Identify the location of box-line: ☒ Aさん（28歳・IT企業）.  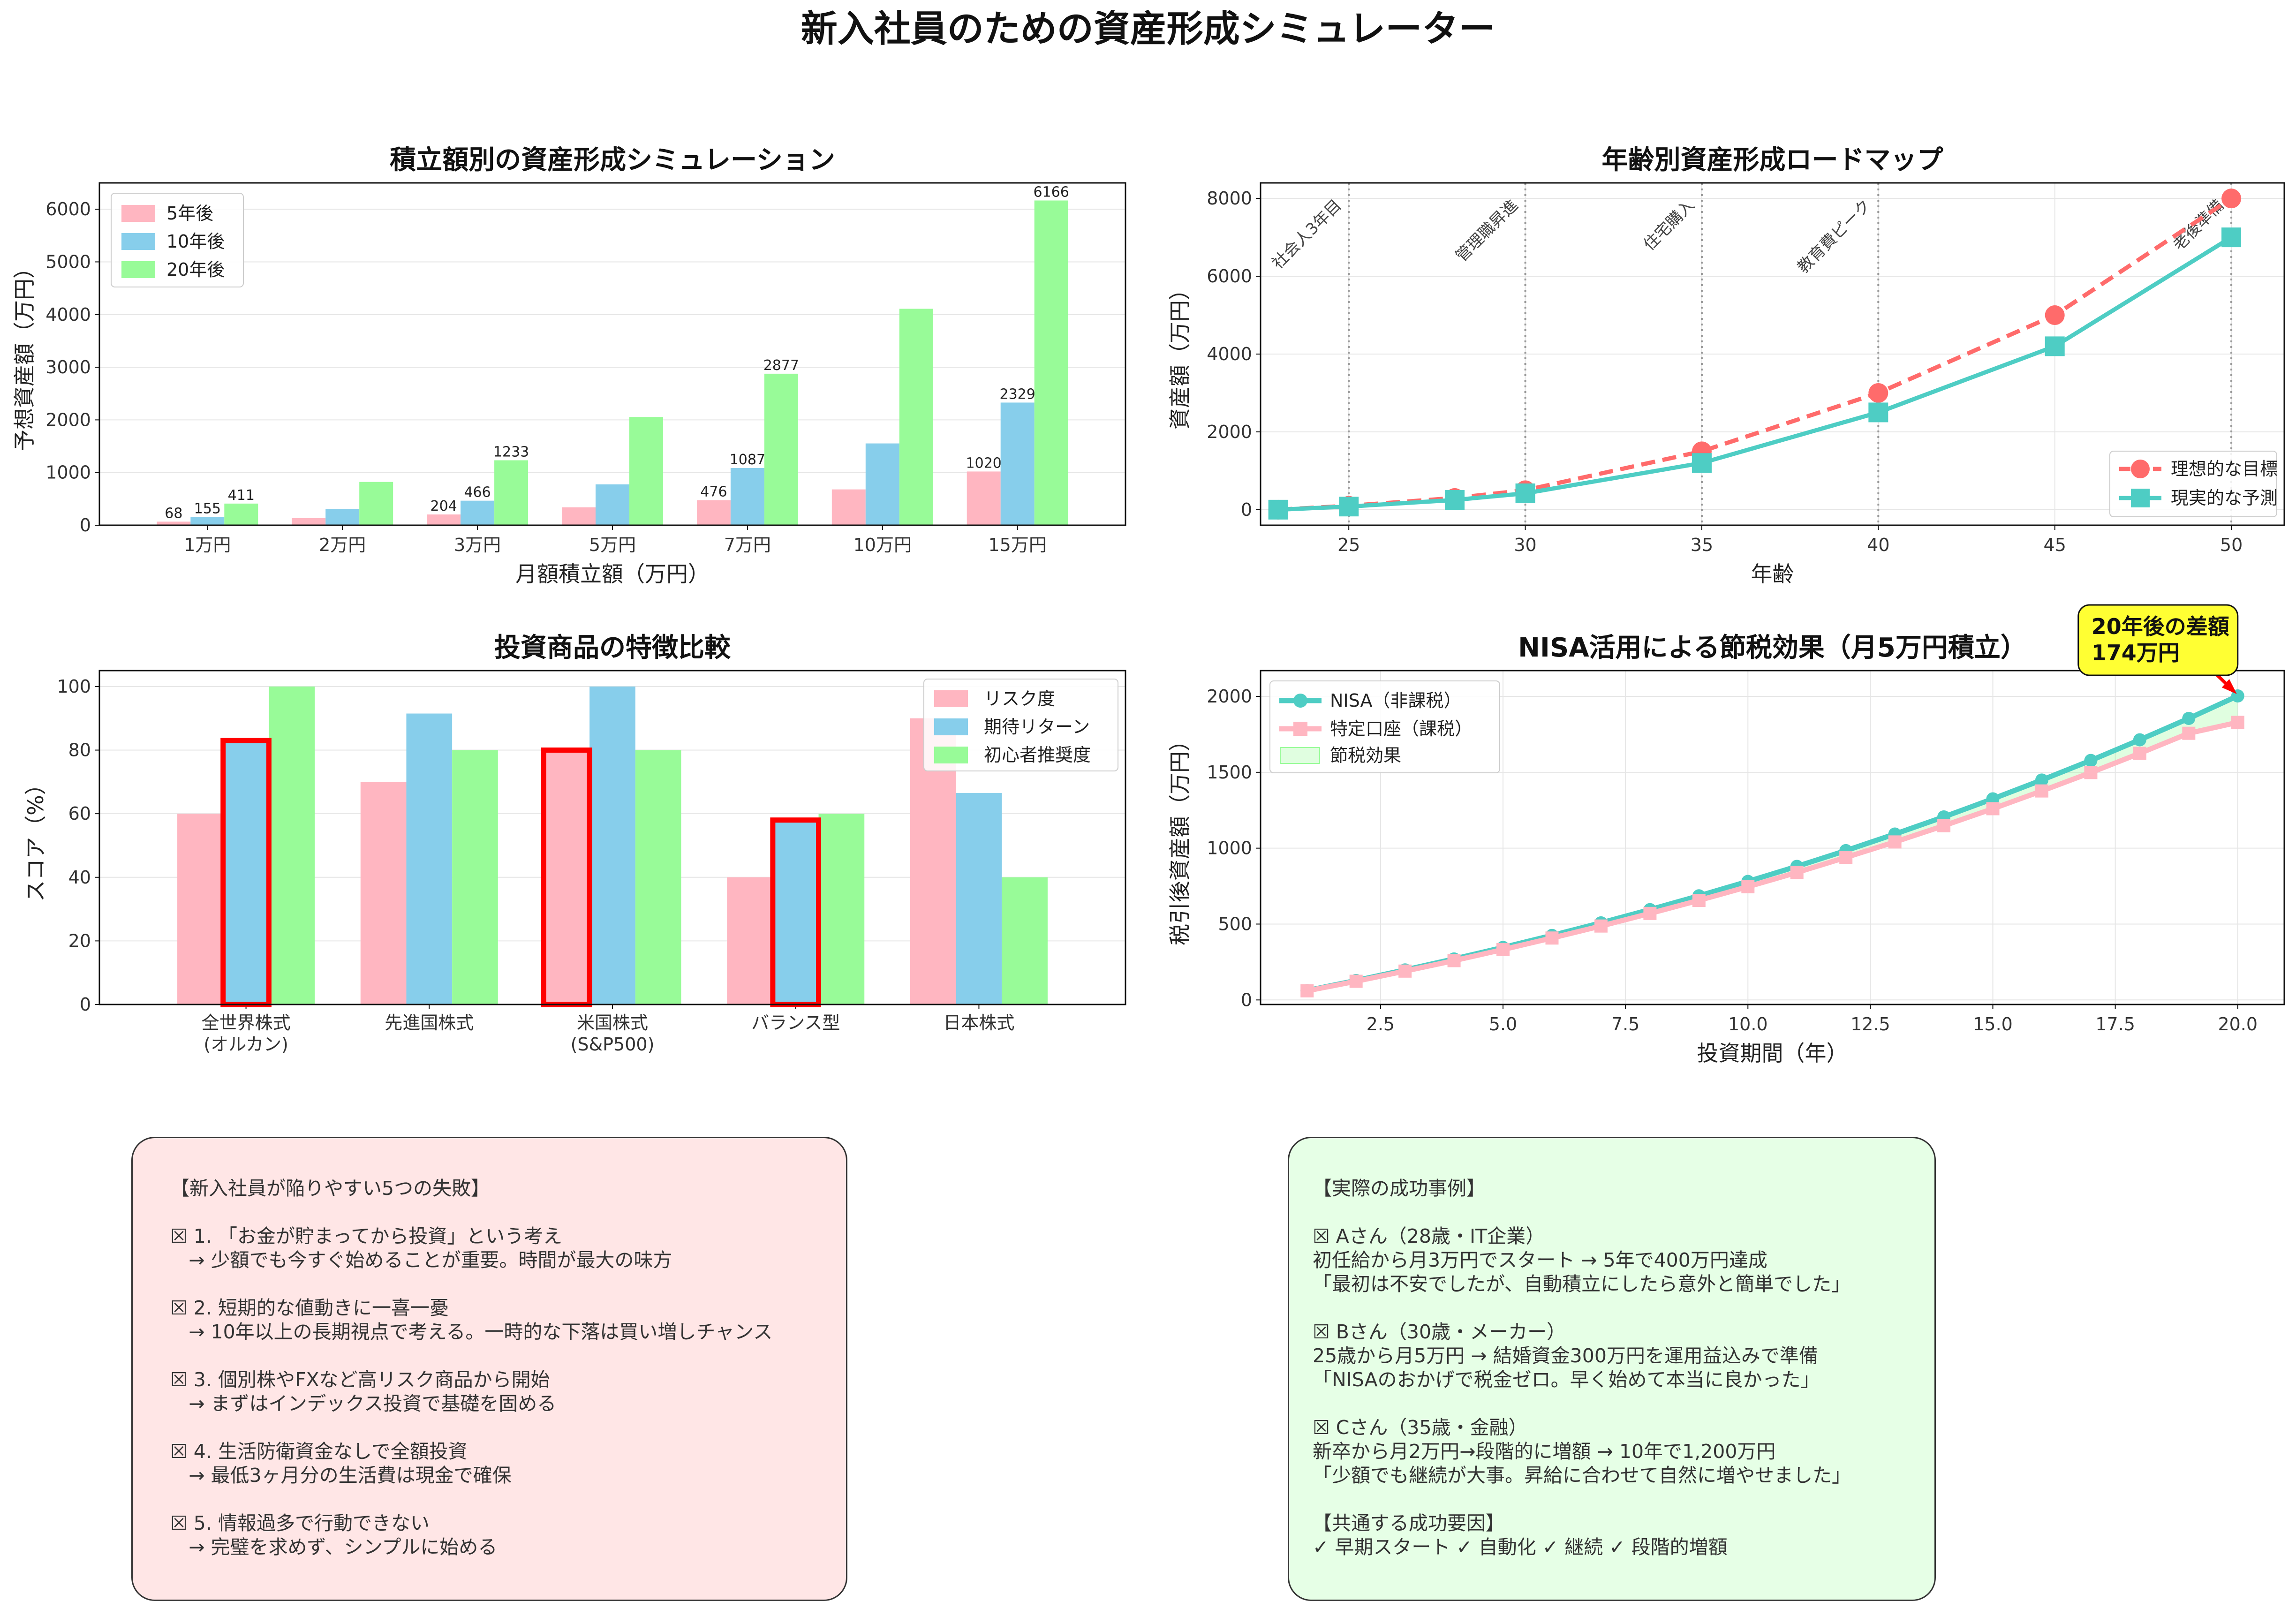
(1429, 1236).